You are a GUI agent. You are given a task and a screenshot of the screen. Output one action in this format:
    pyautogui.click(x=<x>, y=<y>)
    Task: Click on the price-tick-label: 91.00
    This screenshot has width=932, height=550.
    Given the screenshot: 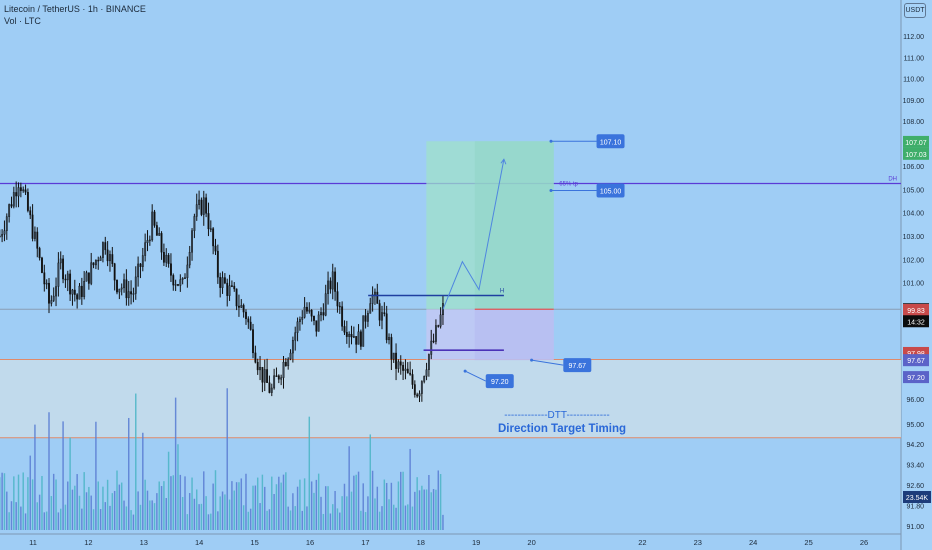 What is the action you would take?
    pyautogui.click(x=915, y=527)
    